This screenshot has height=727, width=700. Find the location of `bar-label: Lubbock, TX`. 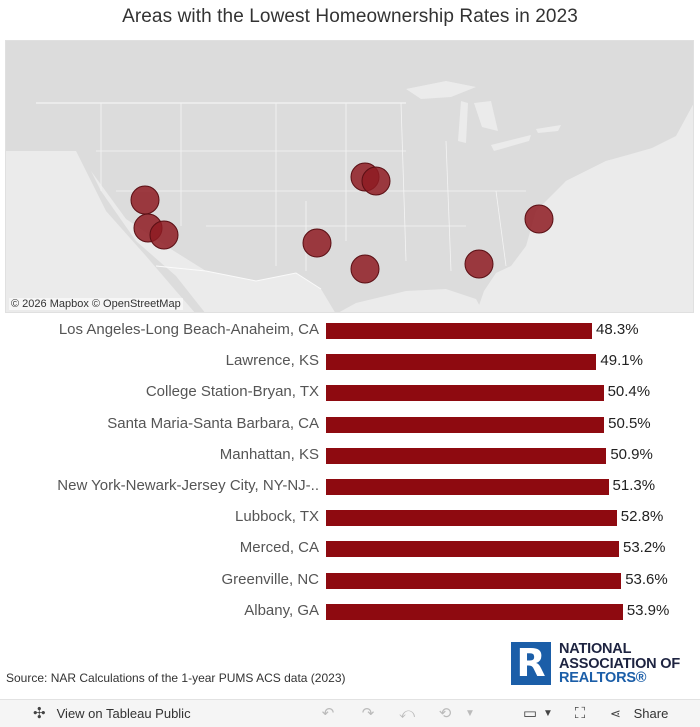

bar-label: Lubbock, TX is located at coordinates (277, 517).